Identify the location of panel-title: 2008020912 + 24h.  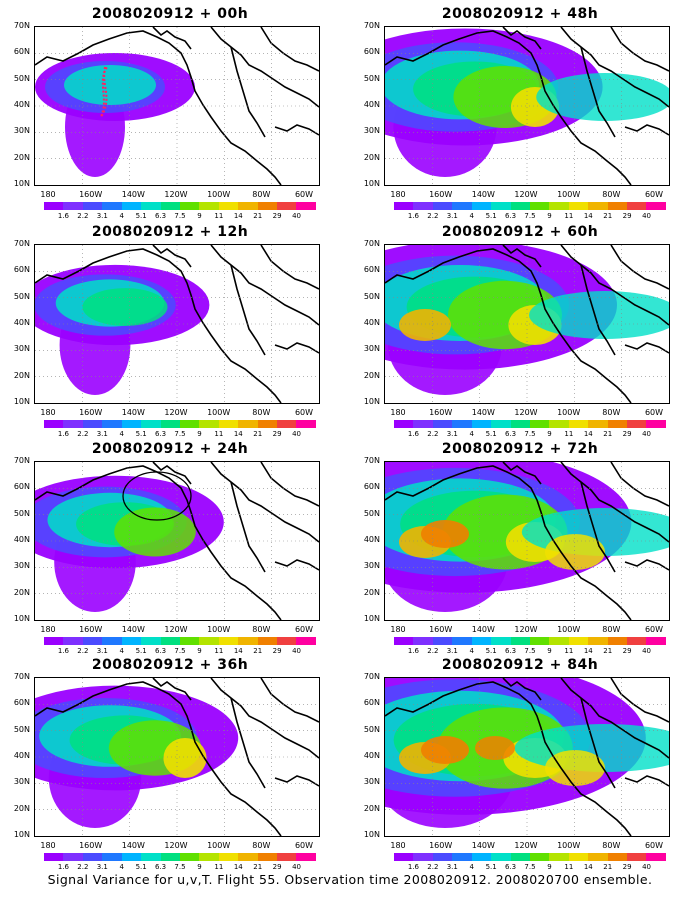
(170, 449).